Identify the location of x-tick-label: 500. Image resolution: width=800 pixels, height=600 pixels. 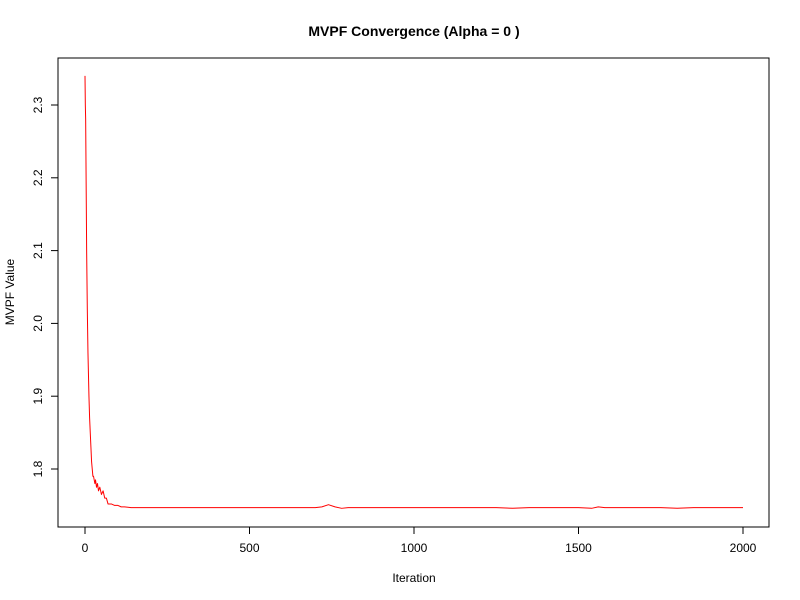
(249, 548).